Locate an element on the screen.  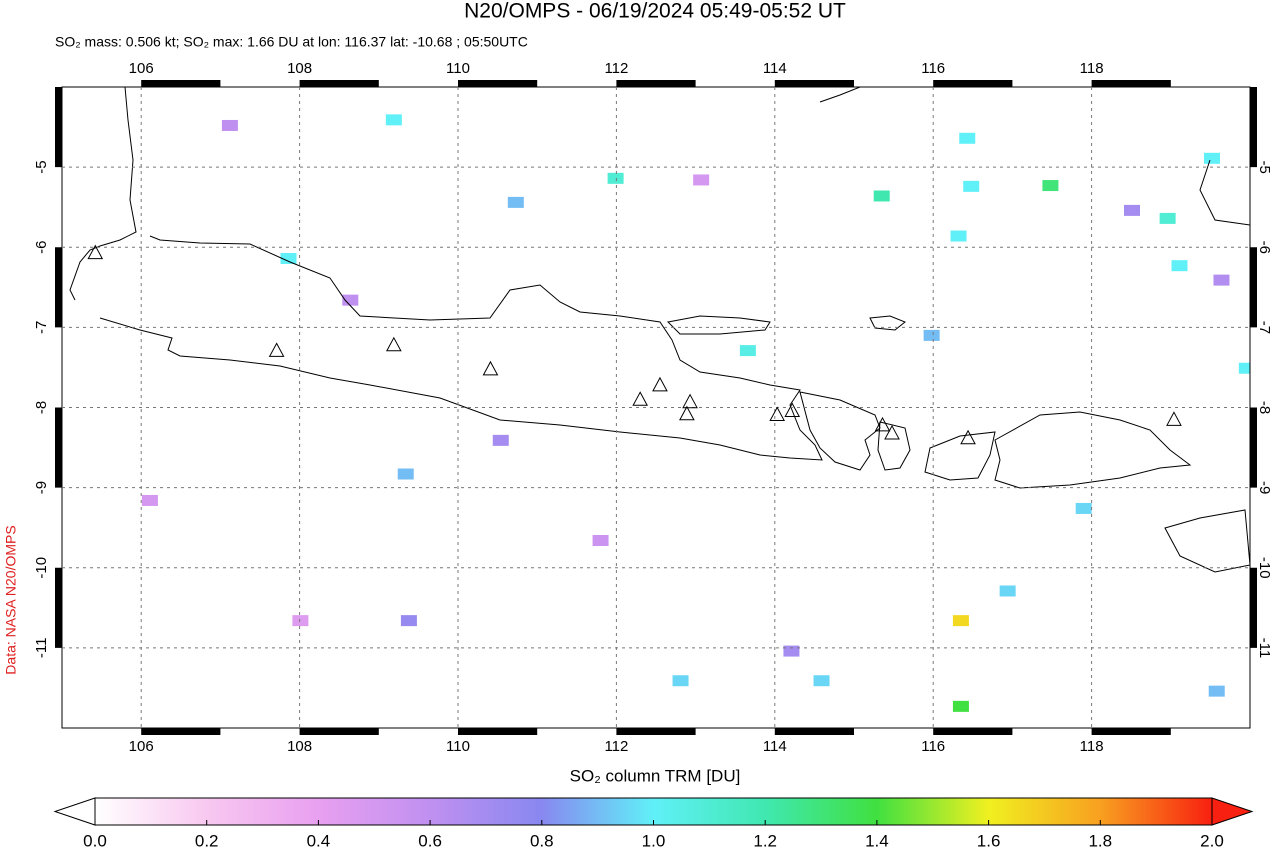
x-tick-label-top: 110 is located at coordinates (458, 68).